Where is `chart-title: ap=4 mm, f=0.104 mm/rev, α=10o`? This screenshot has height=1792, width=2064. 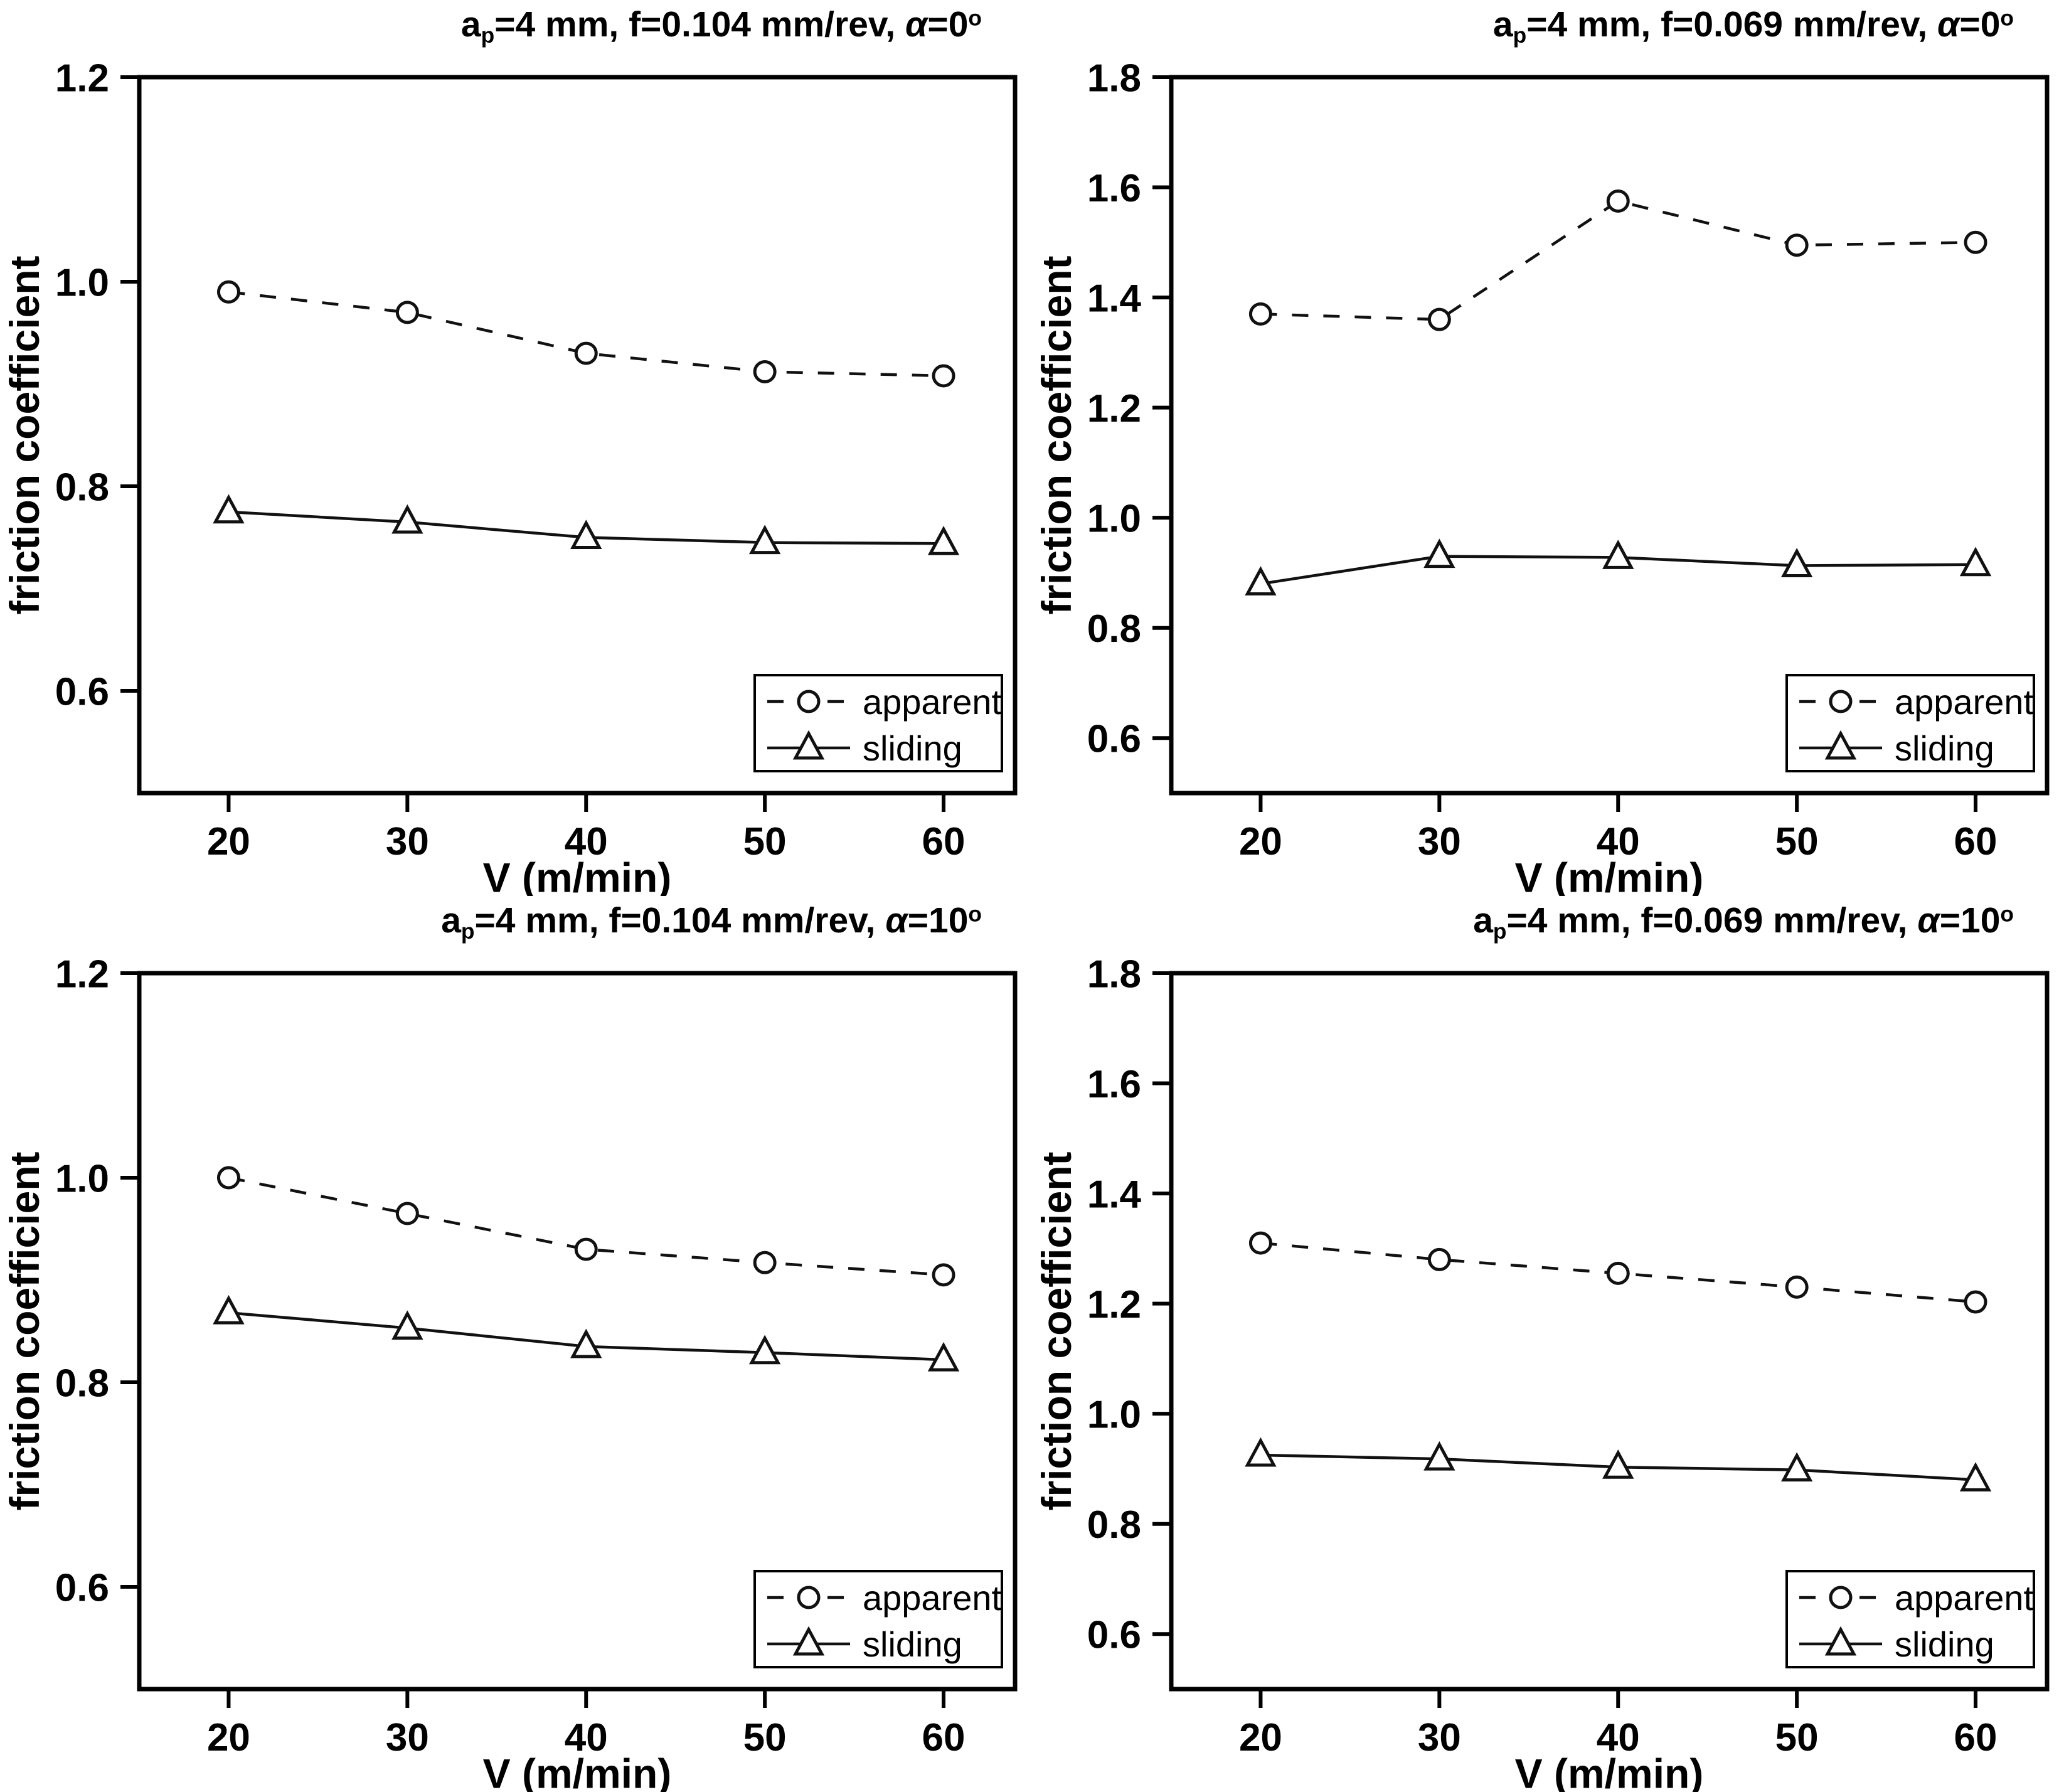
chart-title: ap=4 mm, f=0.104 mm/rev, α=10o is located at coordinates (711, 922).